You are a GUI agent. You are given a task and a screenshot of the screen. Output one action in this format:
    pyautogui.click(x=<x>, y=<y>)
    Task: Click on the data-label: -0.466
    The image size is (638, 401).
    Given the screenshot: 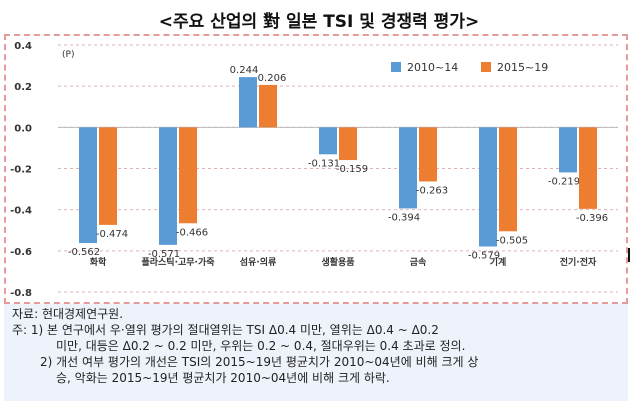 What is the action you would take?
    pyautogui.click(x=192, y=232)
    